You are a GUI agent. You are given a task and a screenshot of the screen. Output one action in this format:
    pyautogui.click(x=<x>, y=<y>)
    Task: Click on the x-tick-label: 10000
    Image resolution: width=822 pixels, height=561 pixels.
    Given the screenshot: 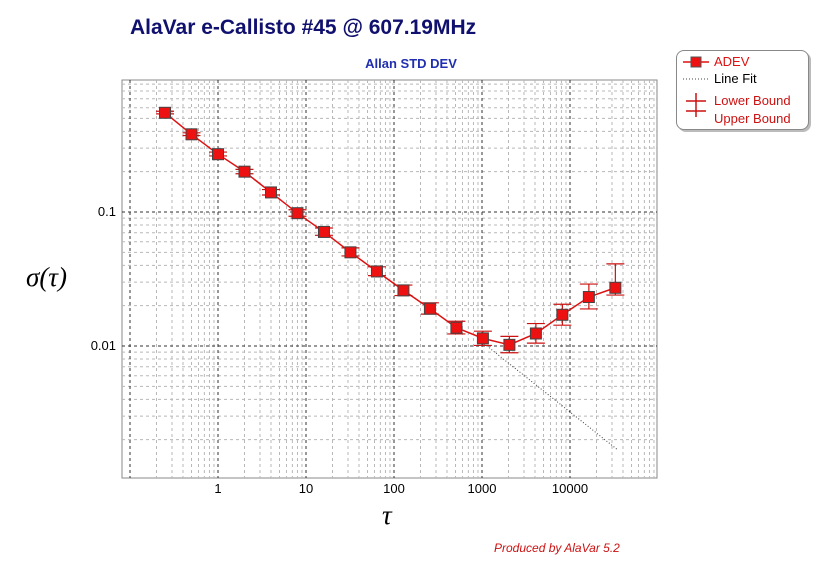 What is the action you would take?
    pyautogui.click(x=570, y=488)
    